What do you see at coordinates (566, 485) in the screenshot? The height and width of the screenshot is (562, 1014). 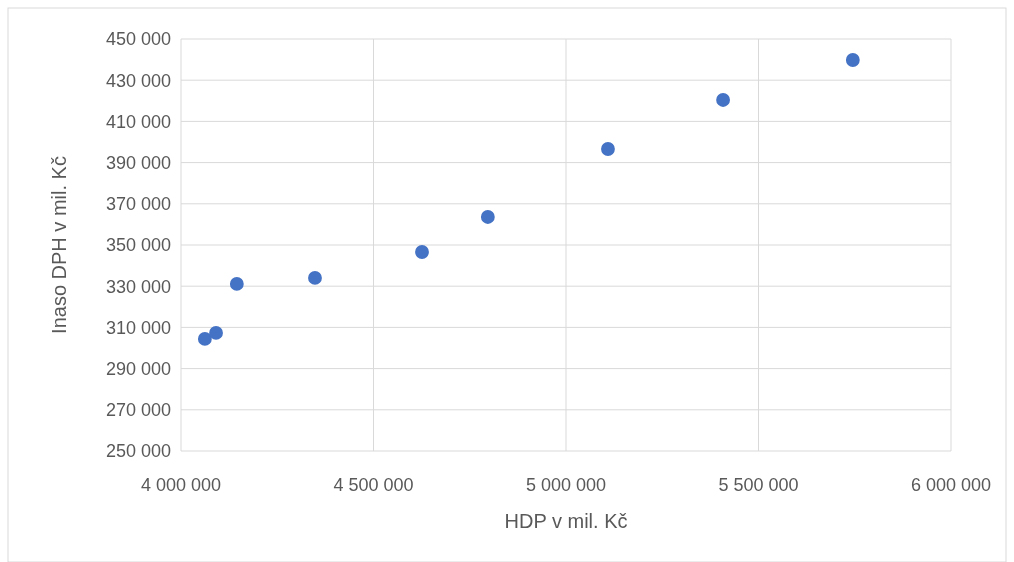 I see `x-tick-label: 5 000 000` at bounding box center [566, 485].